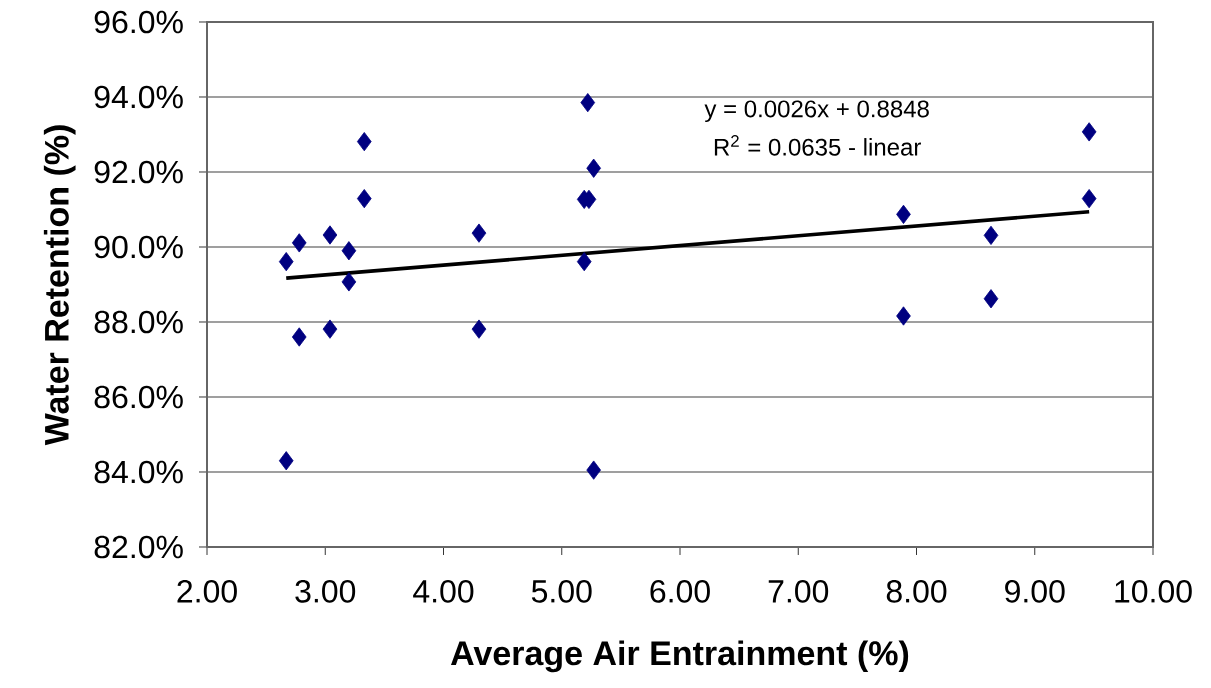 This screenshot has width=1211, height=688. Describe the element at coordinates (798, 591) in the screenshot. I see `x-tick-label: 7.00` at that location.